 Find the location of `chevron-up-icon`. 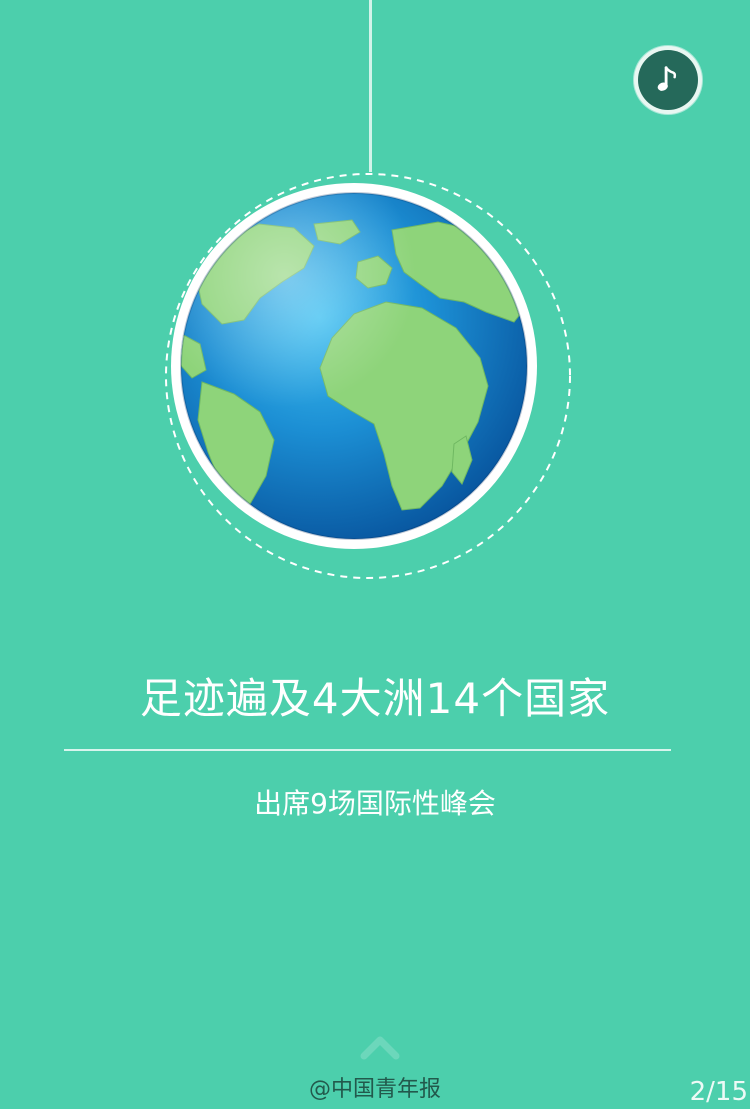

chevron-up-icon is located at coordinates (380, 1048).